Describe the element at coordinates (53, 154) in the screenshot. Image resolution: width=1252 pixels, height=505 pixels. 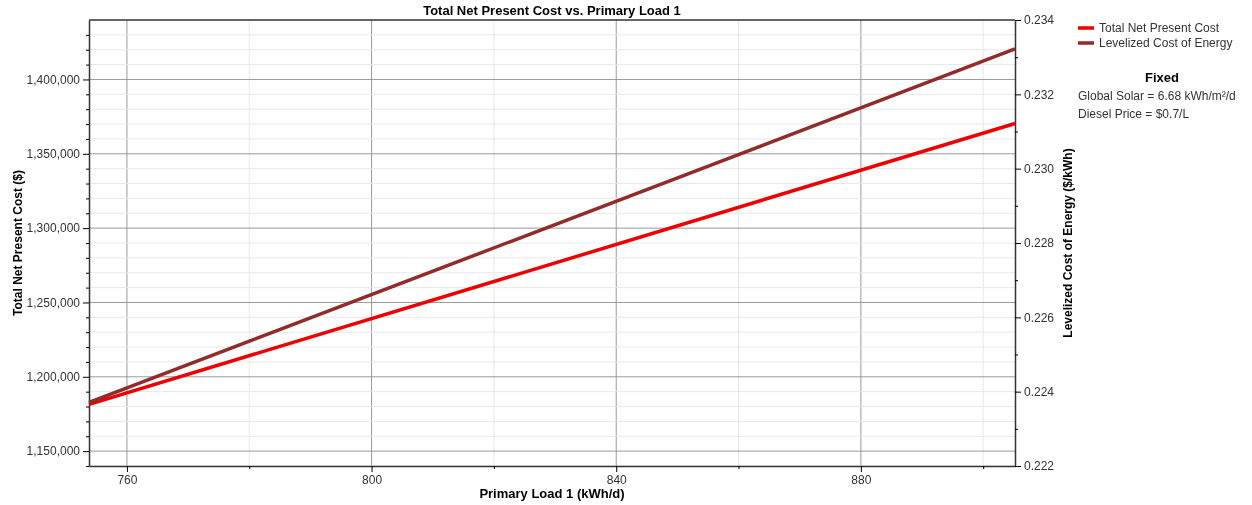
I see `y-tick-label: 1,350,000` at that location.